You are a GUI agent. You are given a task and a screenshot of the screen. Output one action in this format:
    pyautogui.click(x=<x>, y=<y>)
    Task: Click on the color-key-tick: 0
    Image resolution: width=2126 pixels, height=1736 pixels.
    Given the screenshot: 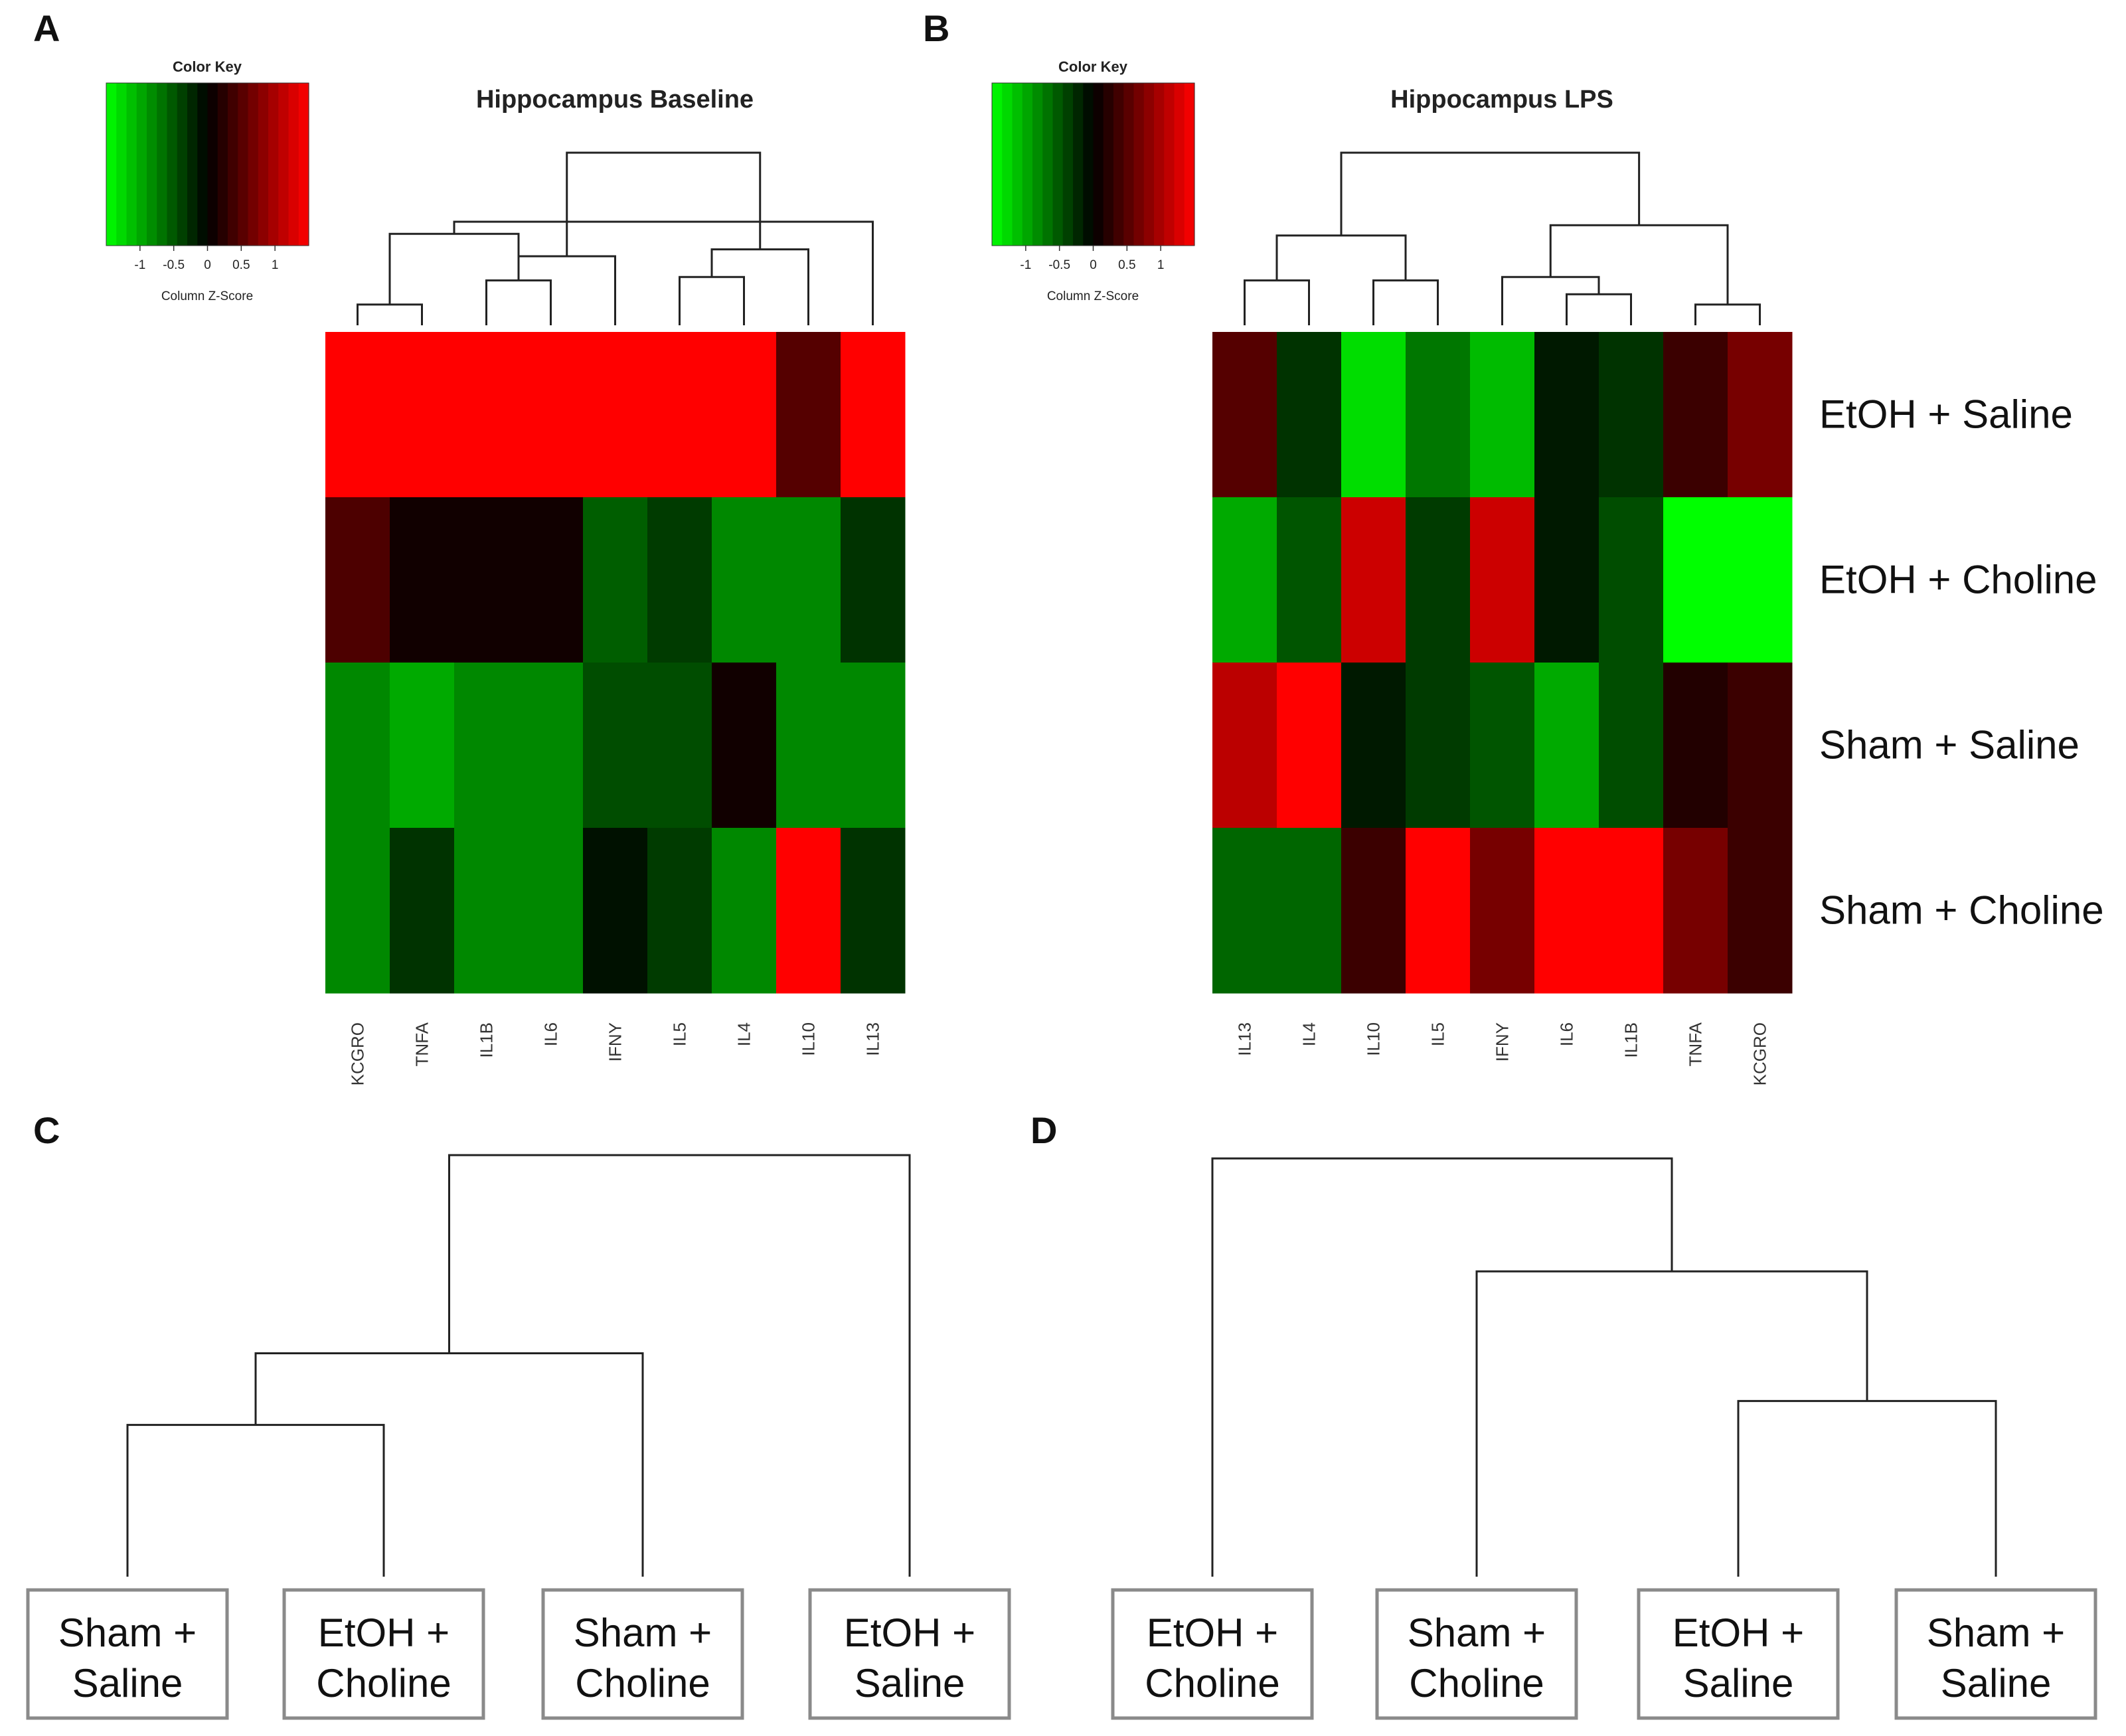 What is the action you would take?
    pyautogui.click(x=207, y=265)
    